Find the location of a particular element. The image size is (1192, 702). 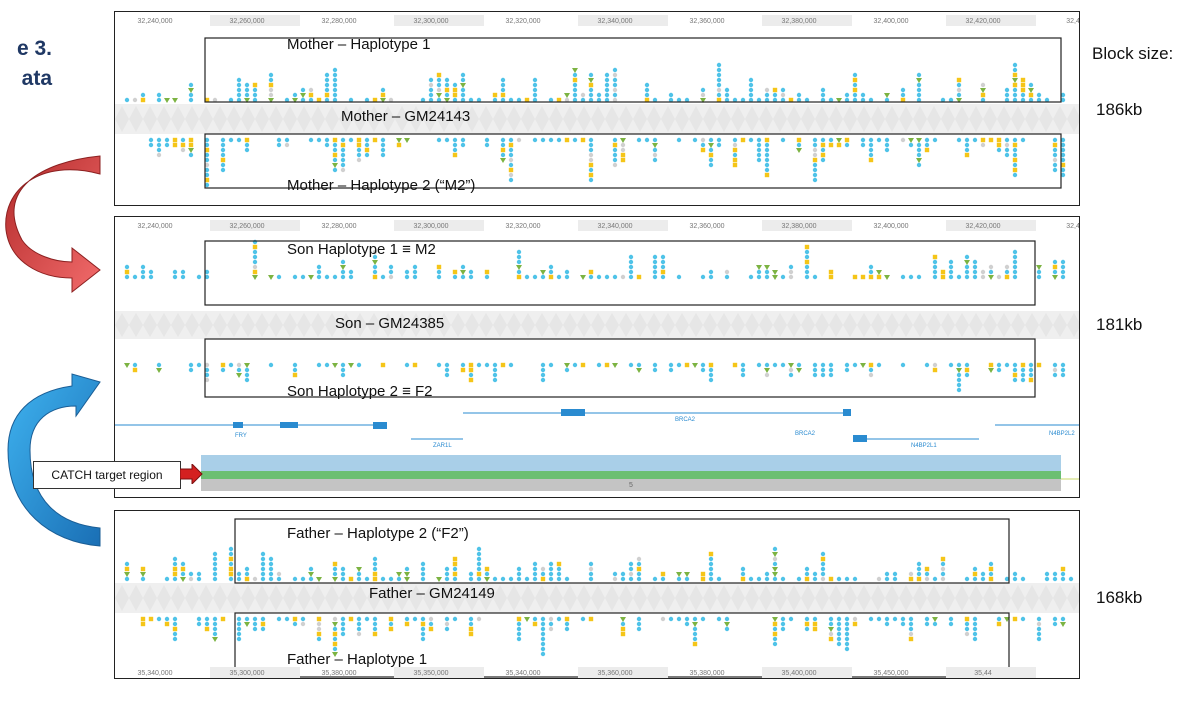

mother-sample-label: Mother – GM24143 is located at coordinates (406, 116).